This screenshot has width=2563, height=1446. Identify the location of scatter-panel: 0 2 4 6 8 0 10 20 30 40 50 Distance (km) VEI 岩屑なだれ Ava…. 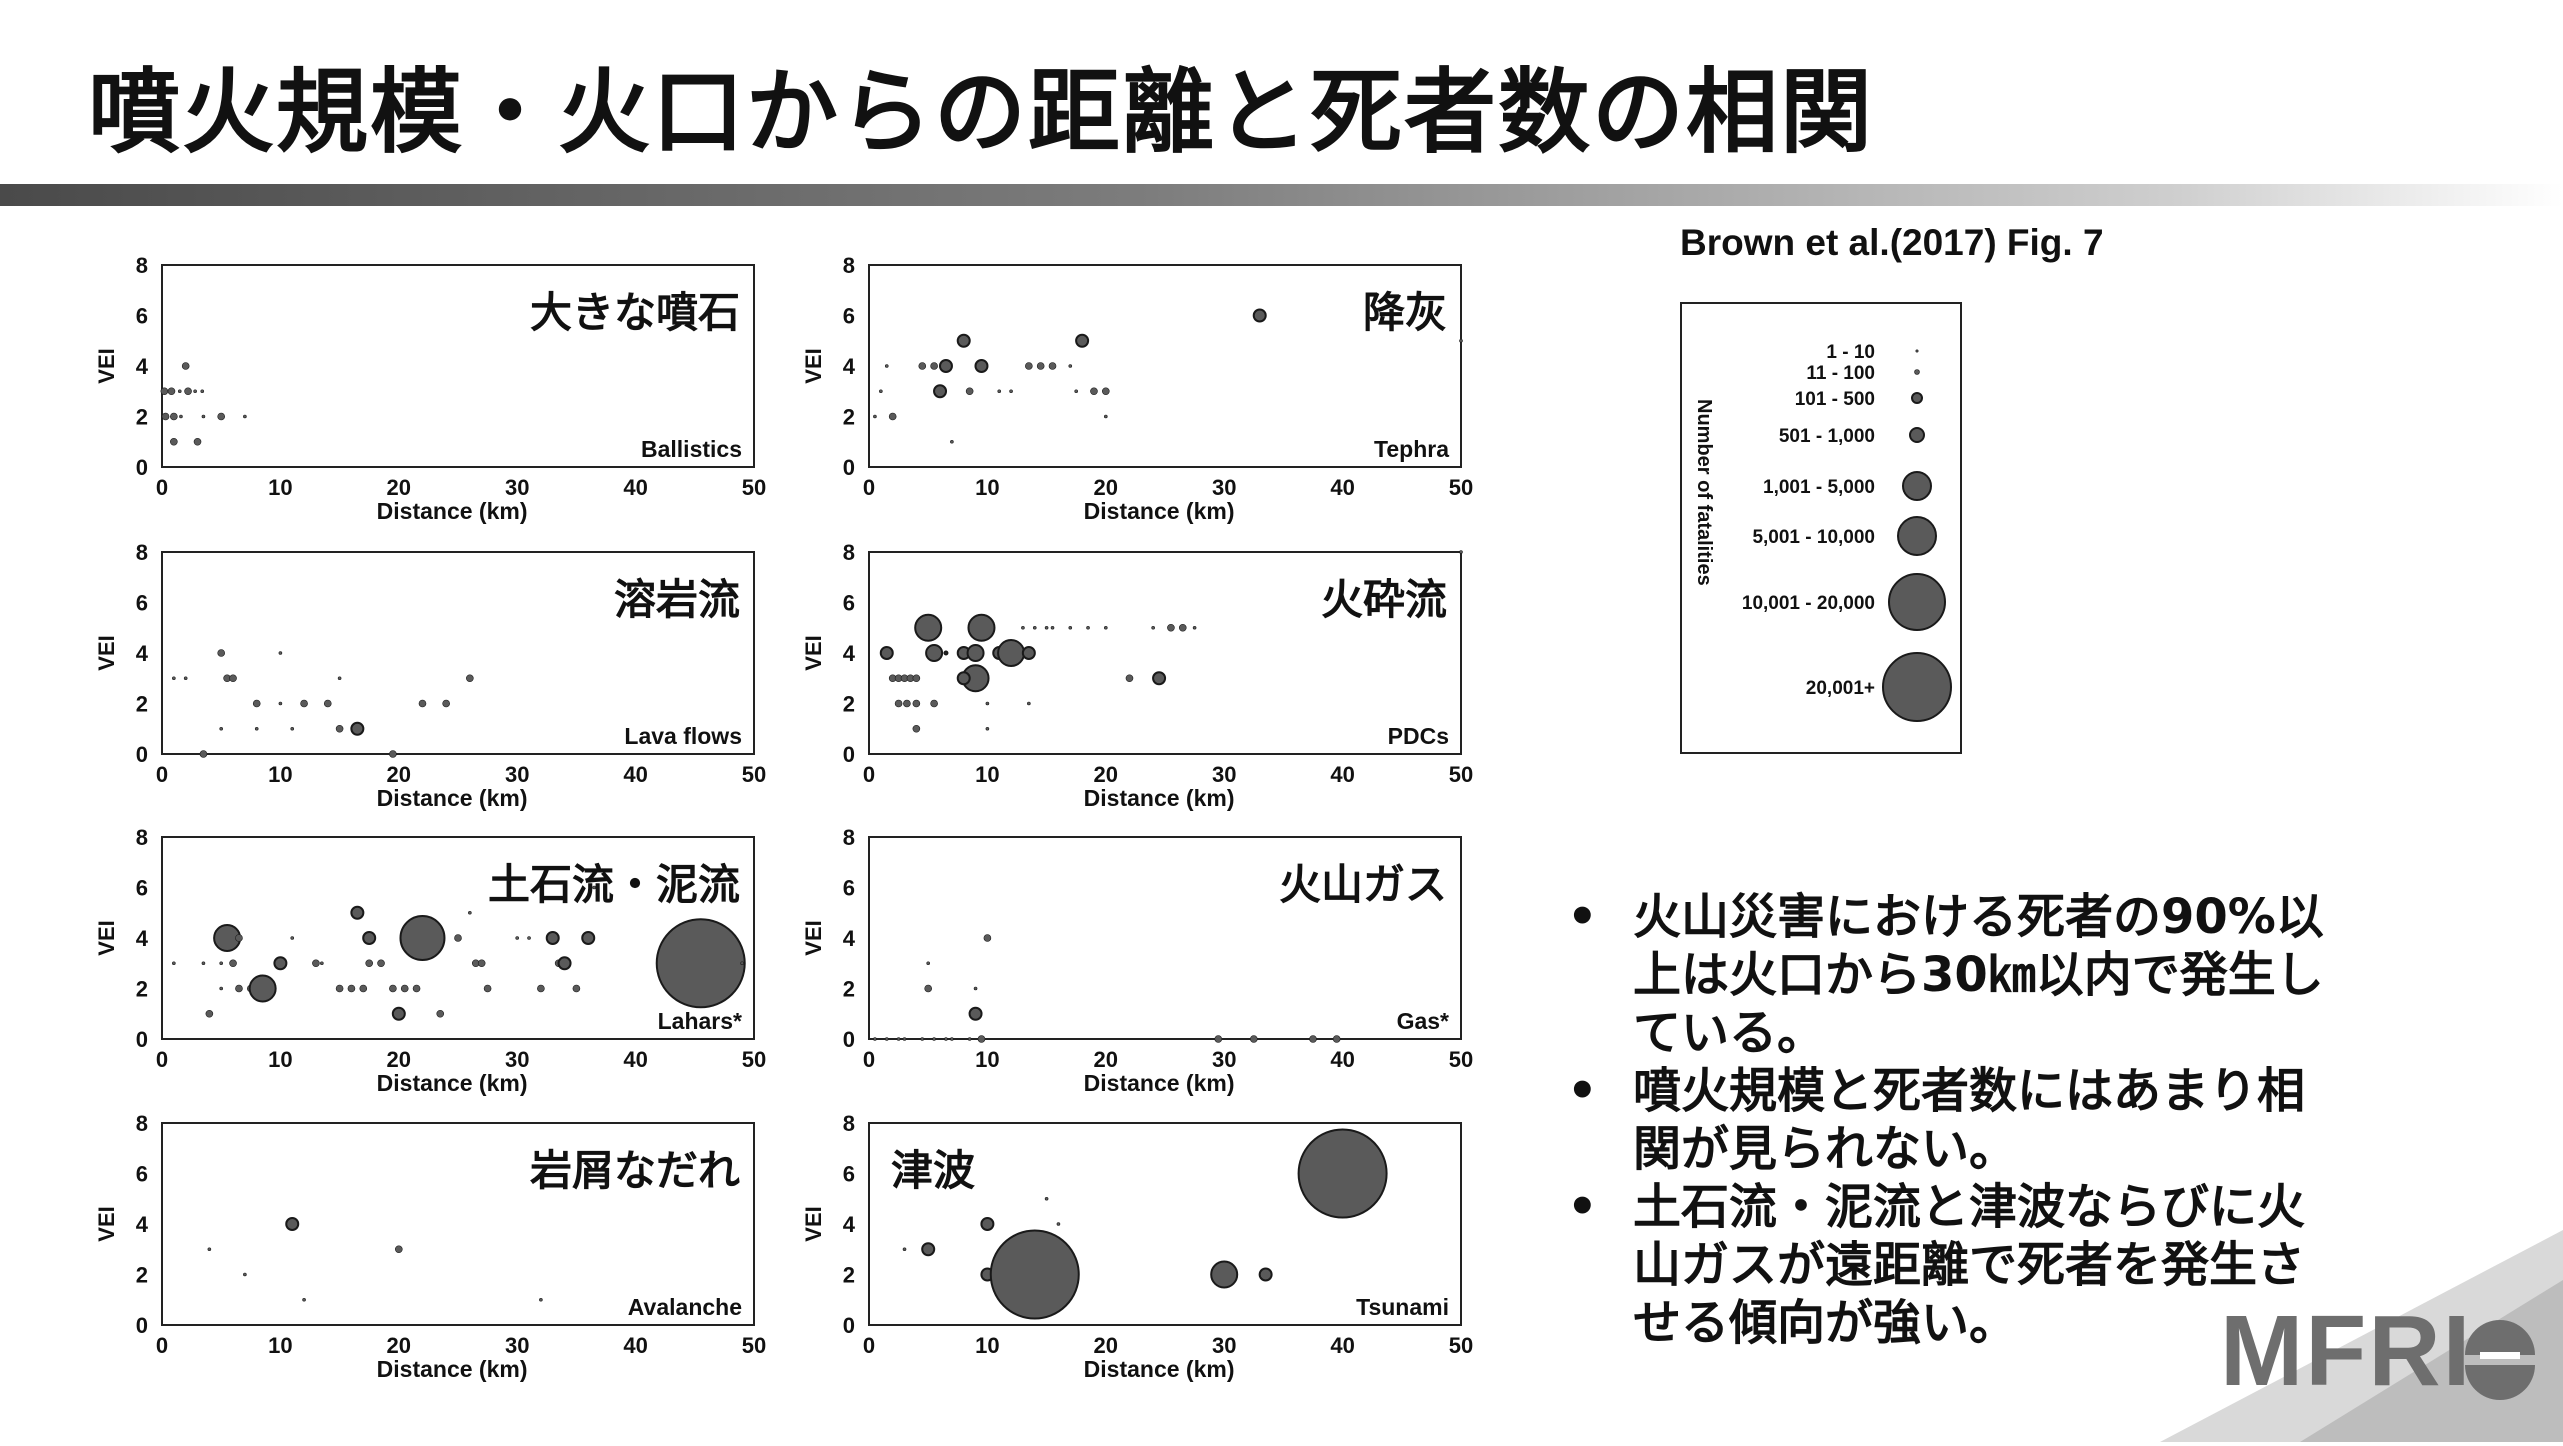
(430, 1246).